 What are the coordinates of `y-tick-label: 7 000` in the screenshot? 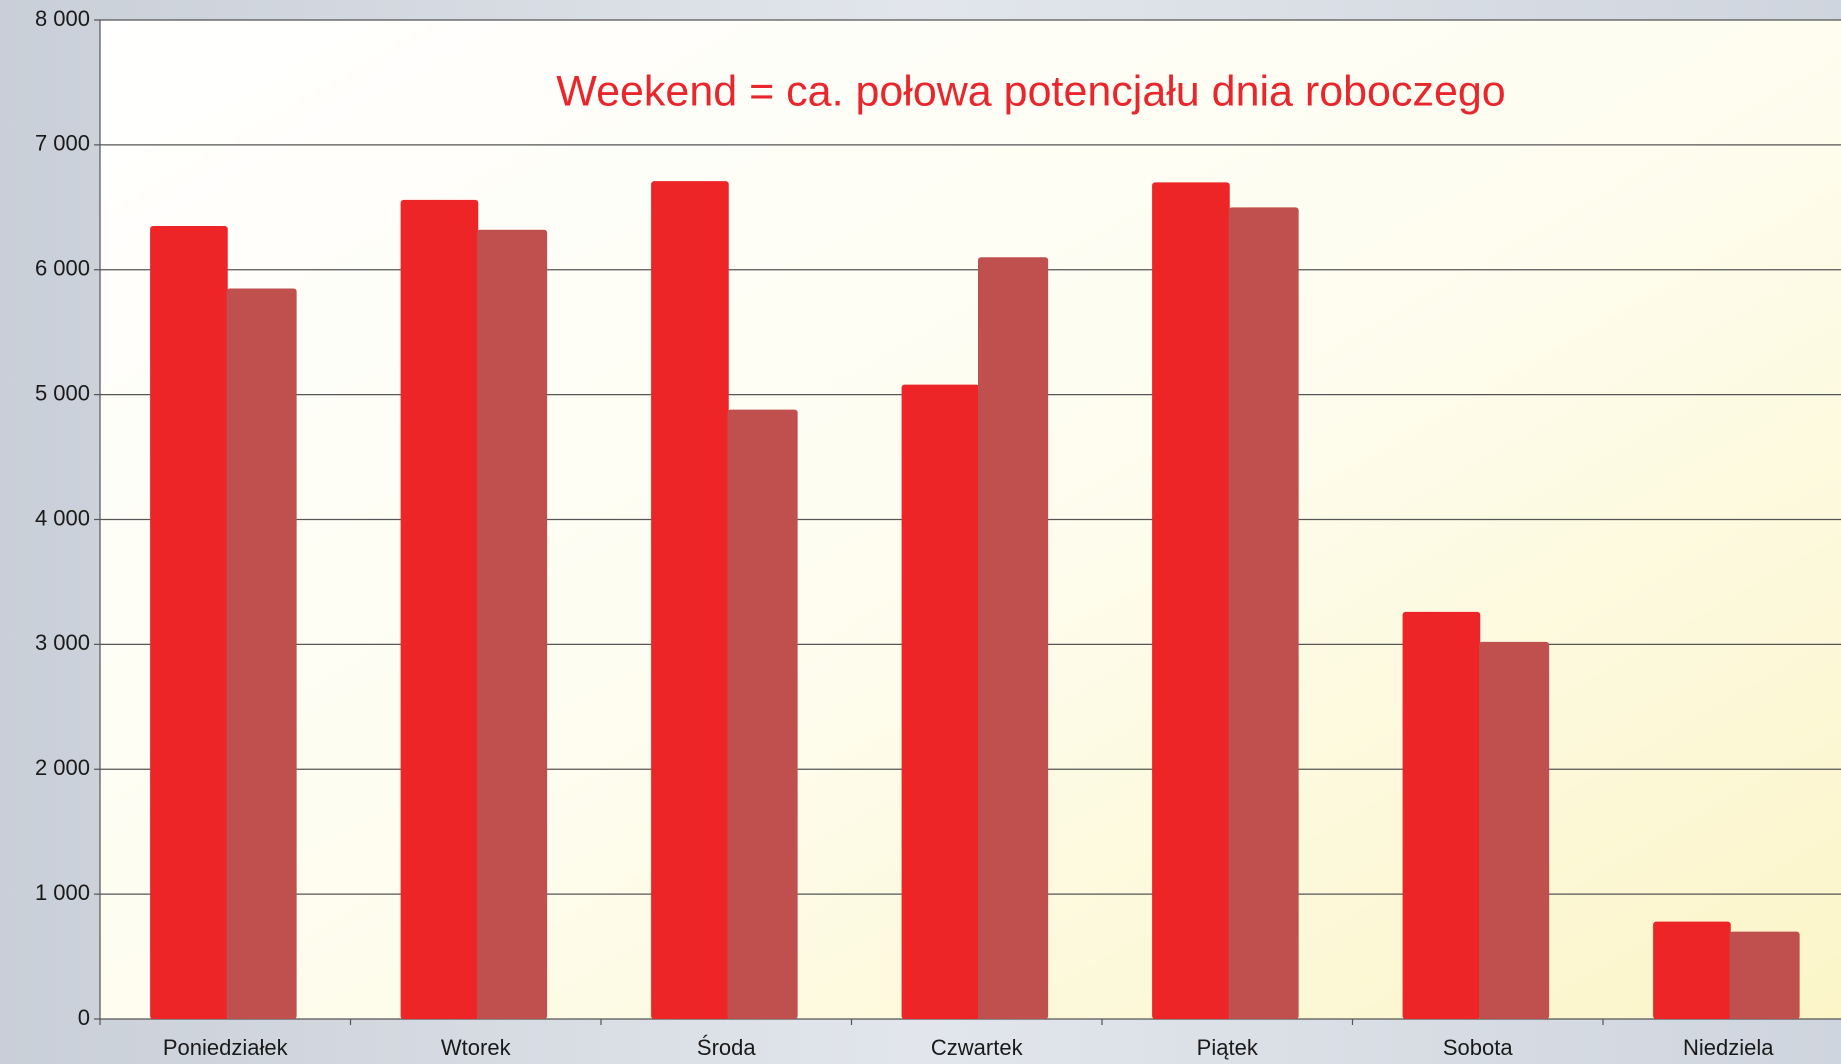 It's located at (62, 143).